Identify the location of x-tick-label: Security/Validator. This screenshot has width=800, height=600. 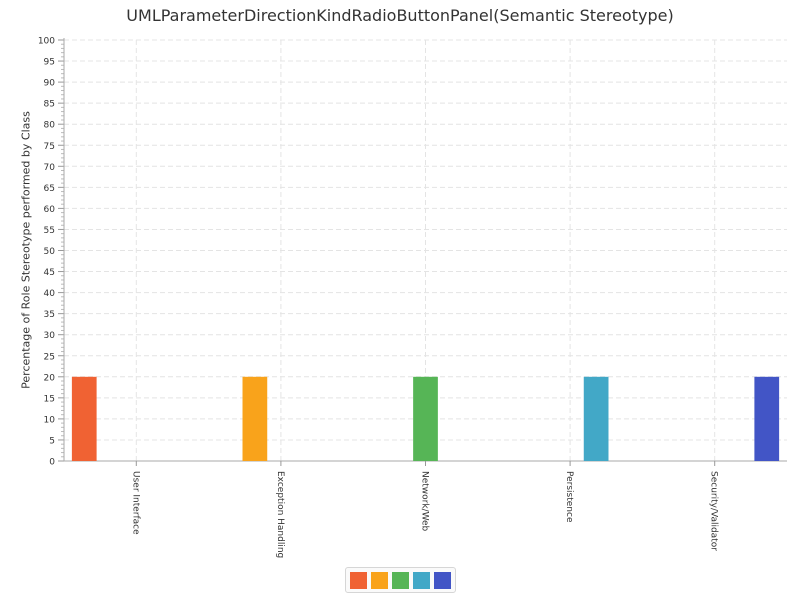
(714, 511).